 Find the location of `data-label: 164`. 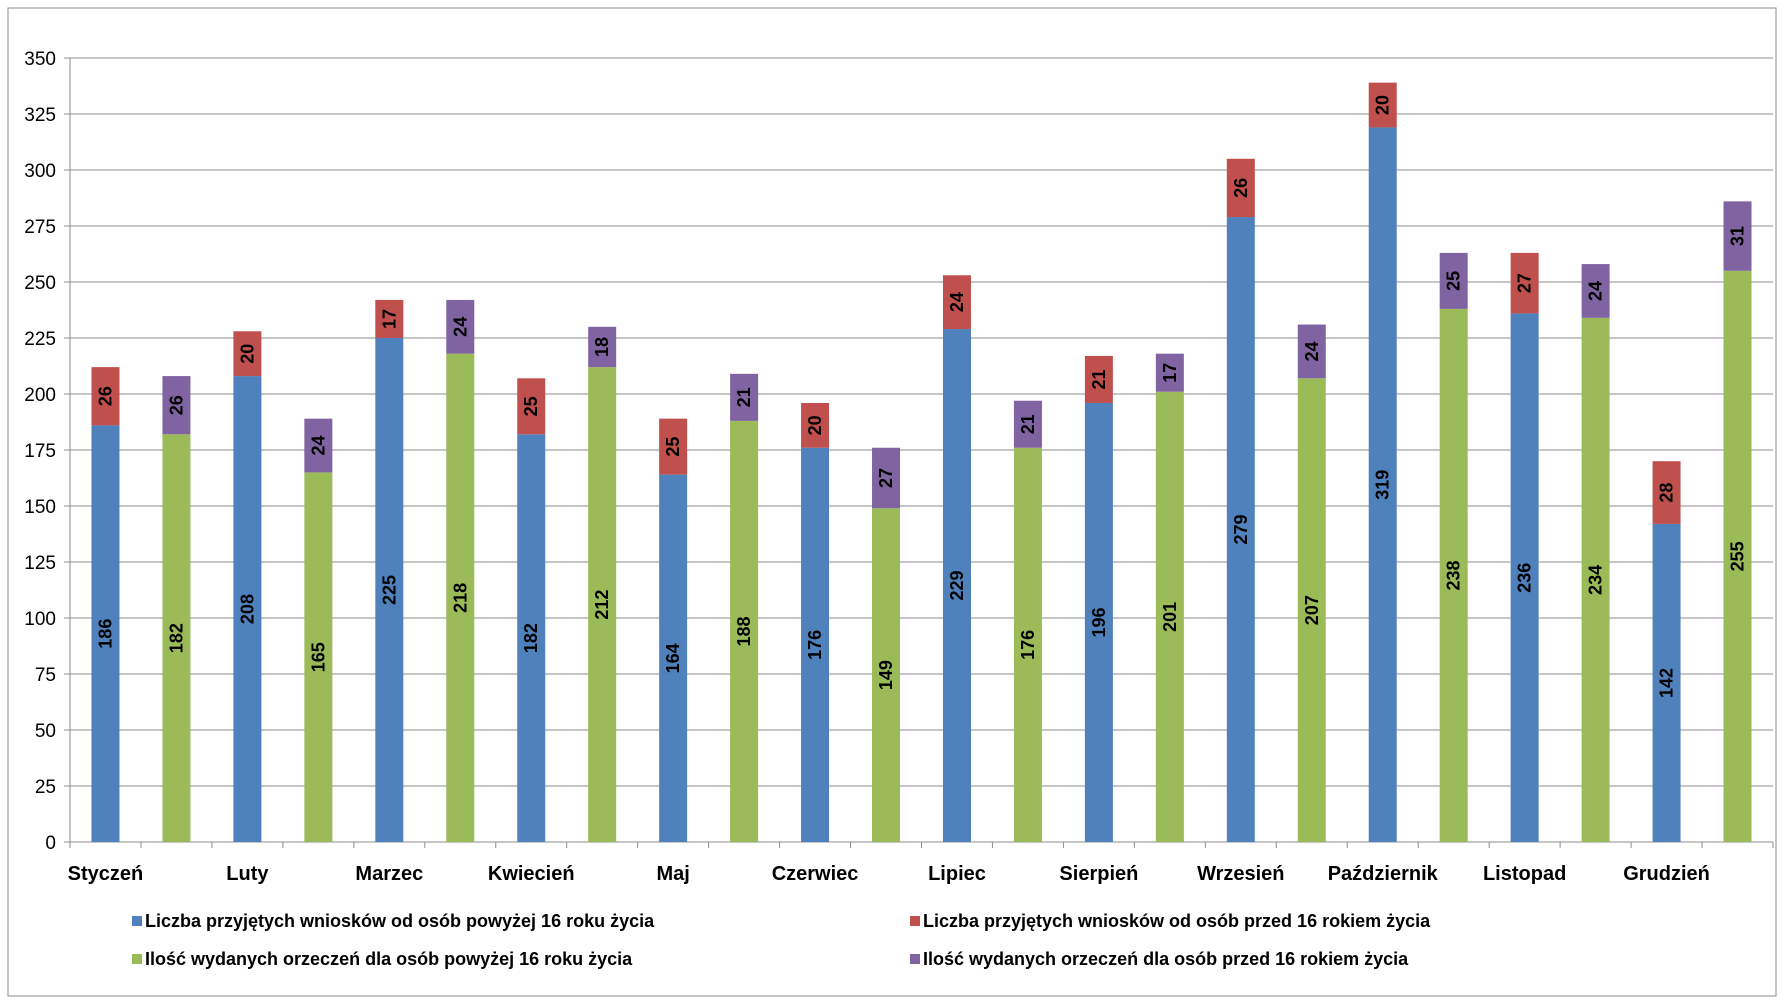

data-label: 164 is located at coordinates (673, 658).